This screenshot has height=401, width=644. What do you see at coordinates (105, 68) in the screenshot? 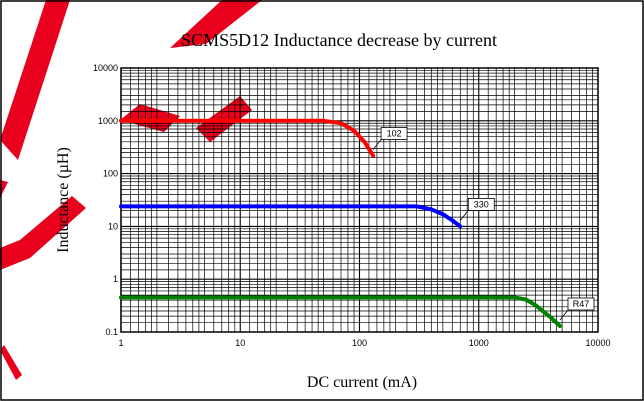
I see `y-tick-label: 10000` at bounding box center [105, 68].